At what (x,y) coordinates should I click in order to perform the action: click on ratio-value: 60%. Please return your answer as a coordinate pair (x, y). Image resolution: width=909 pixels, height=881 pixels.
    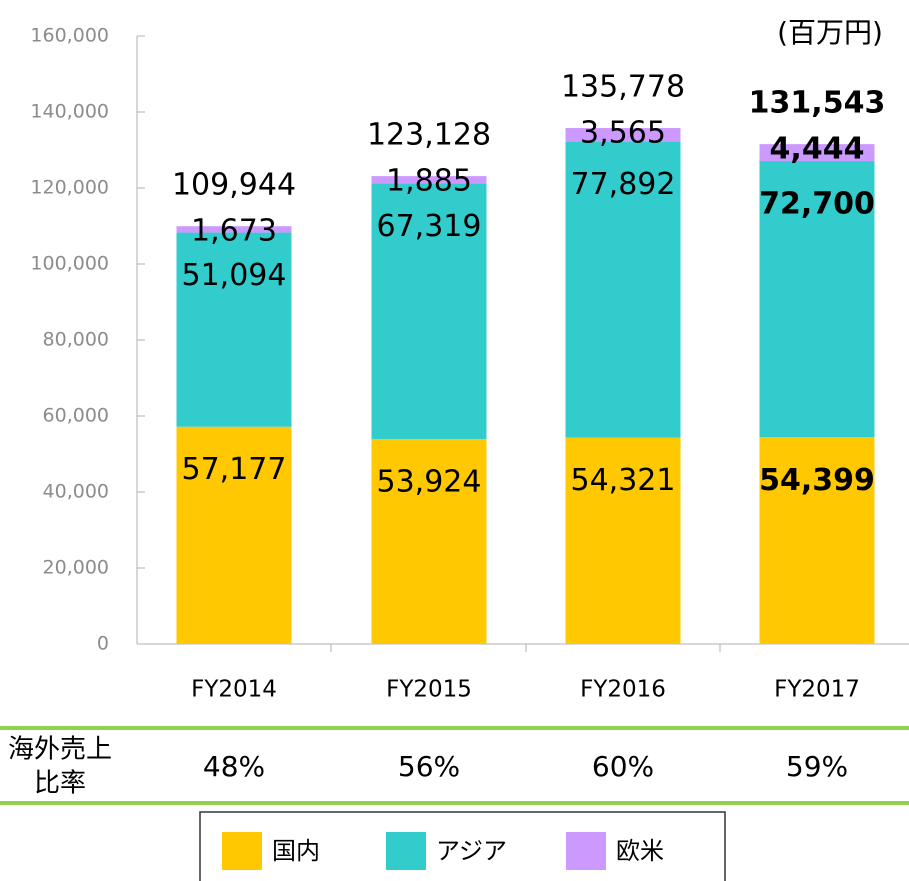
    Looking at the image, I should click on (623, 766).